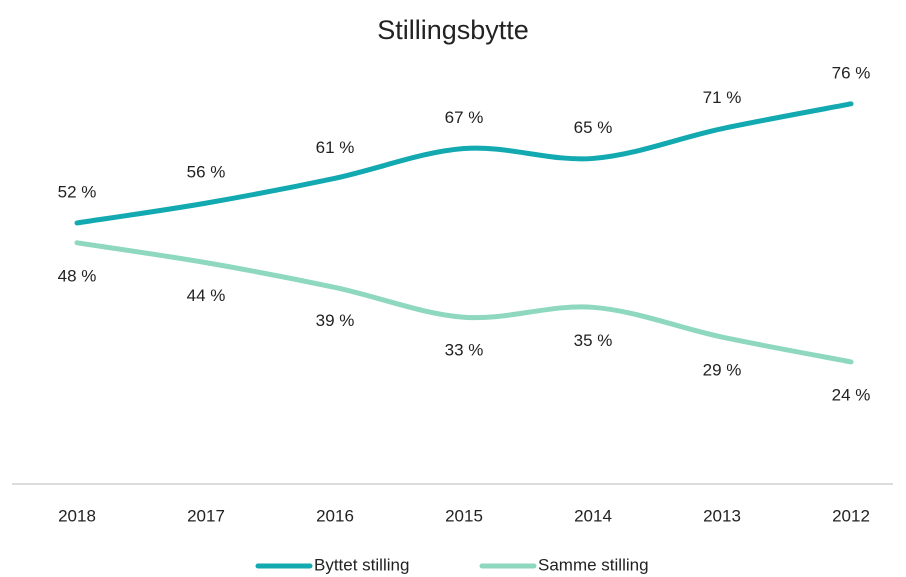 The height and width of the screenshot is (577, 906). What do you see at coordinates (464, 117) in the screenshot?
I see `data-label: 67 %` at bounding box center [464, 117].